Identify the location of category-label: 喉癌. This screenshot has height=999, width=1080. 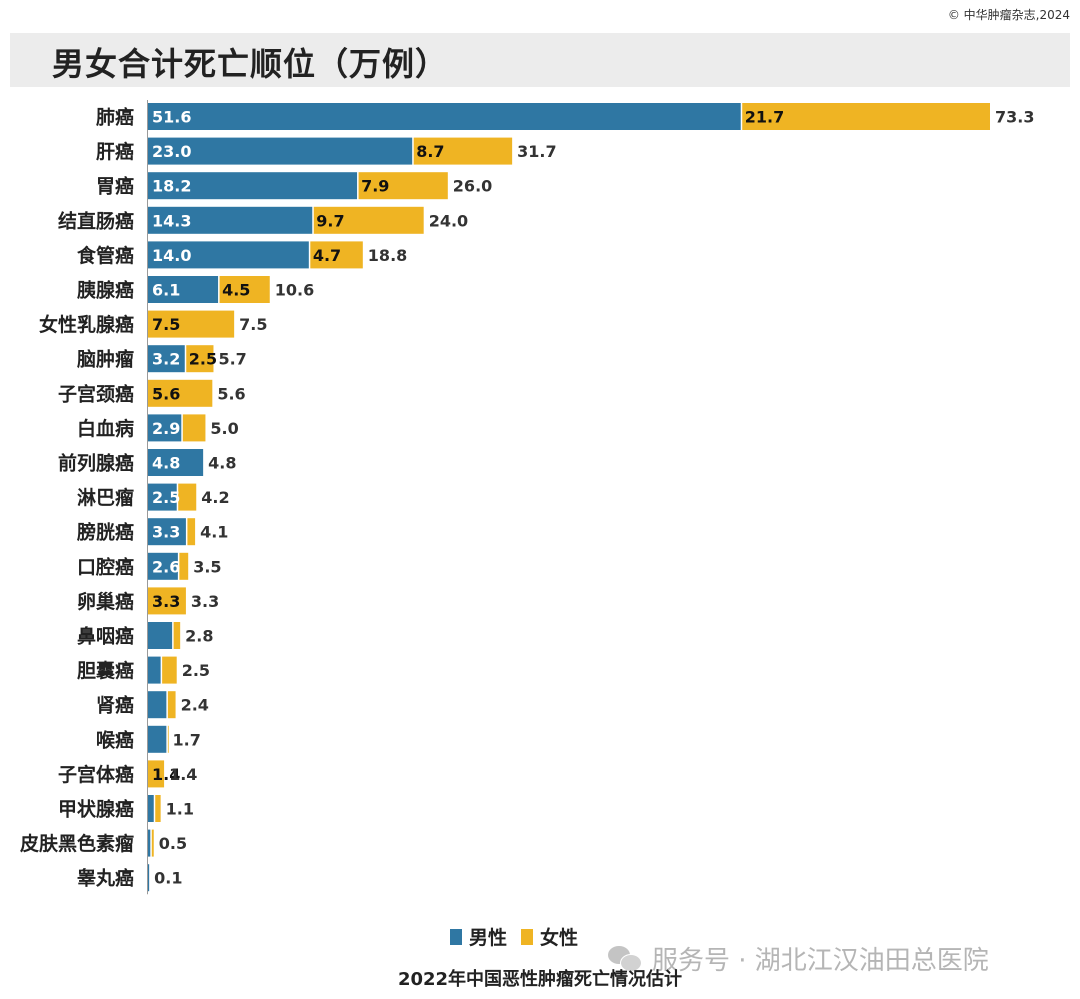
(115, 739).